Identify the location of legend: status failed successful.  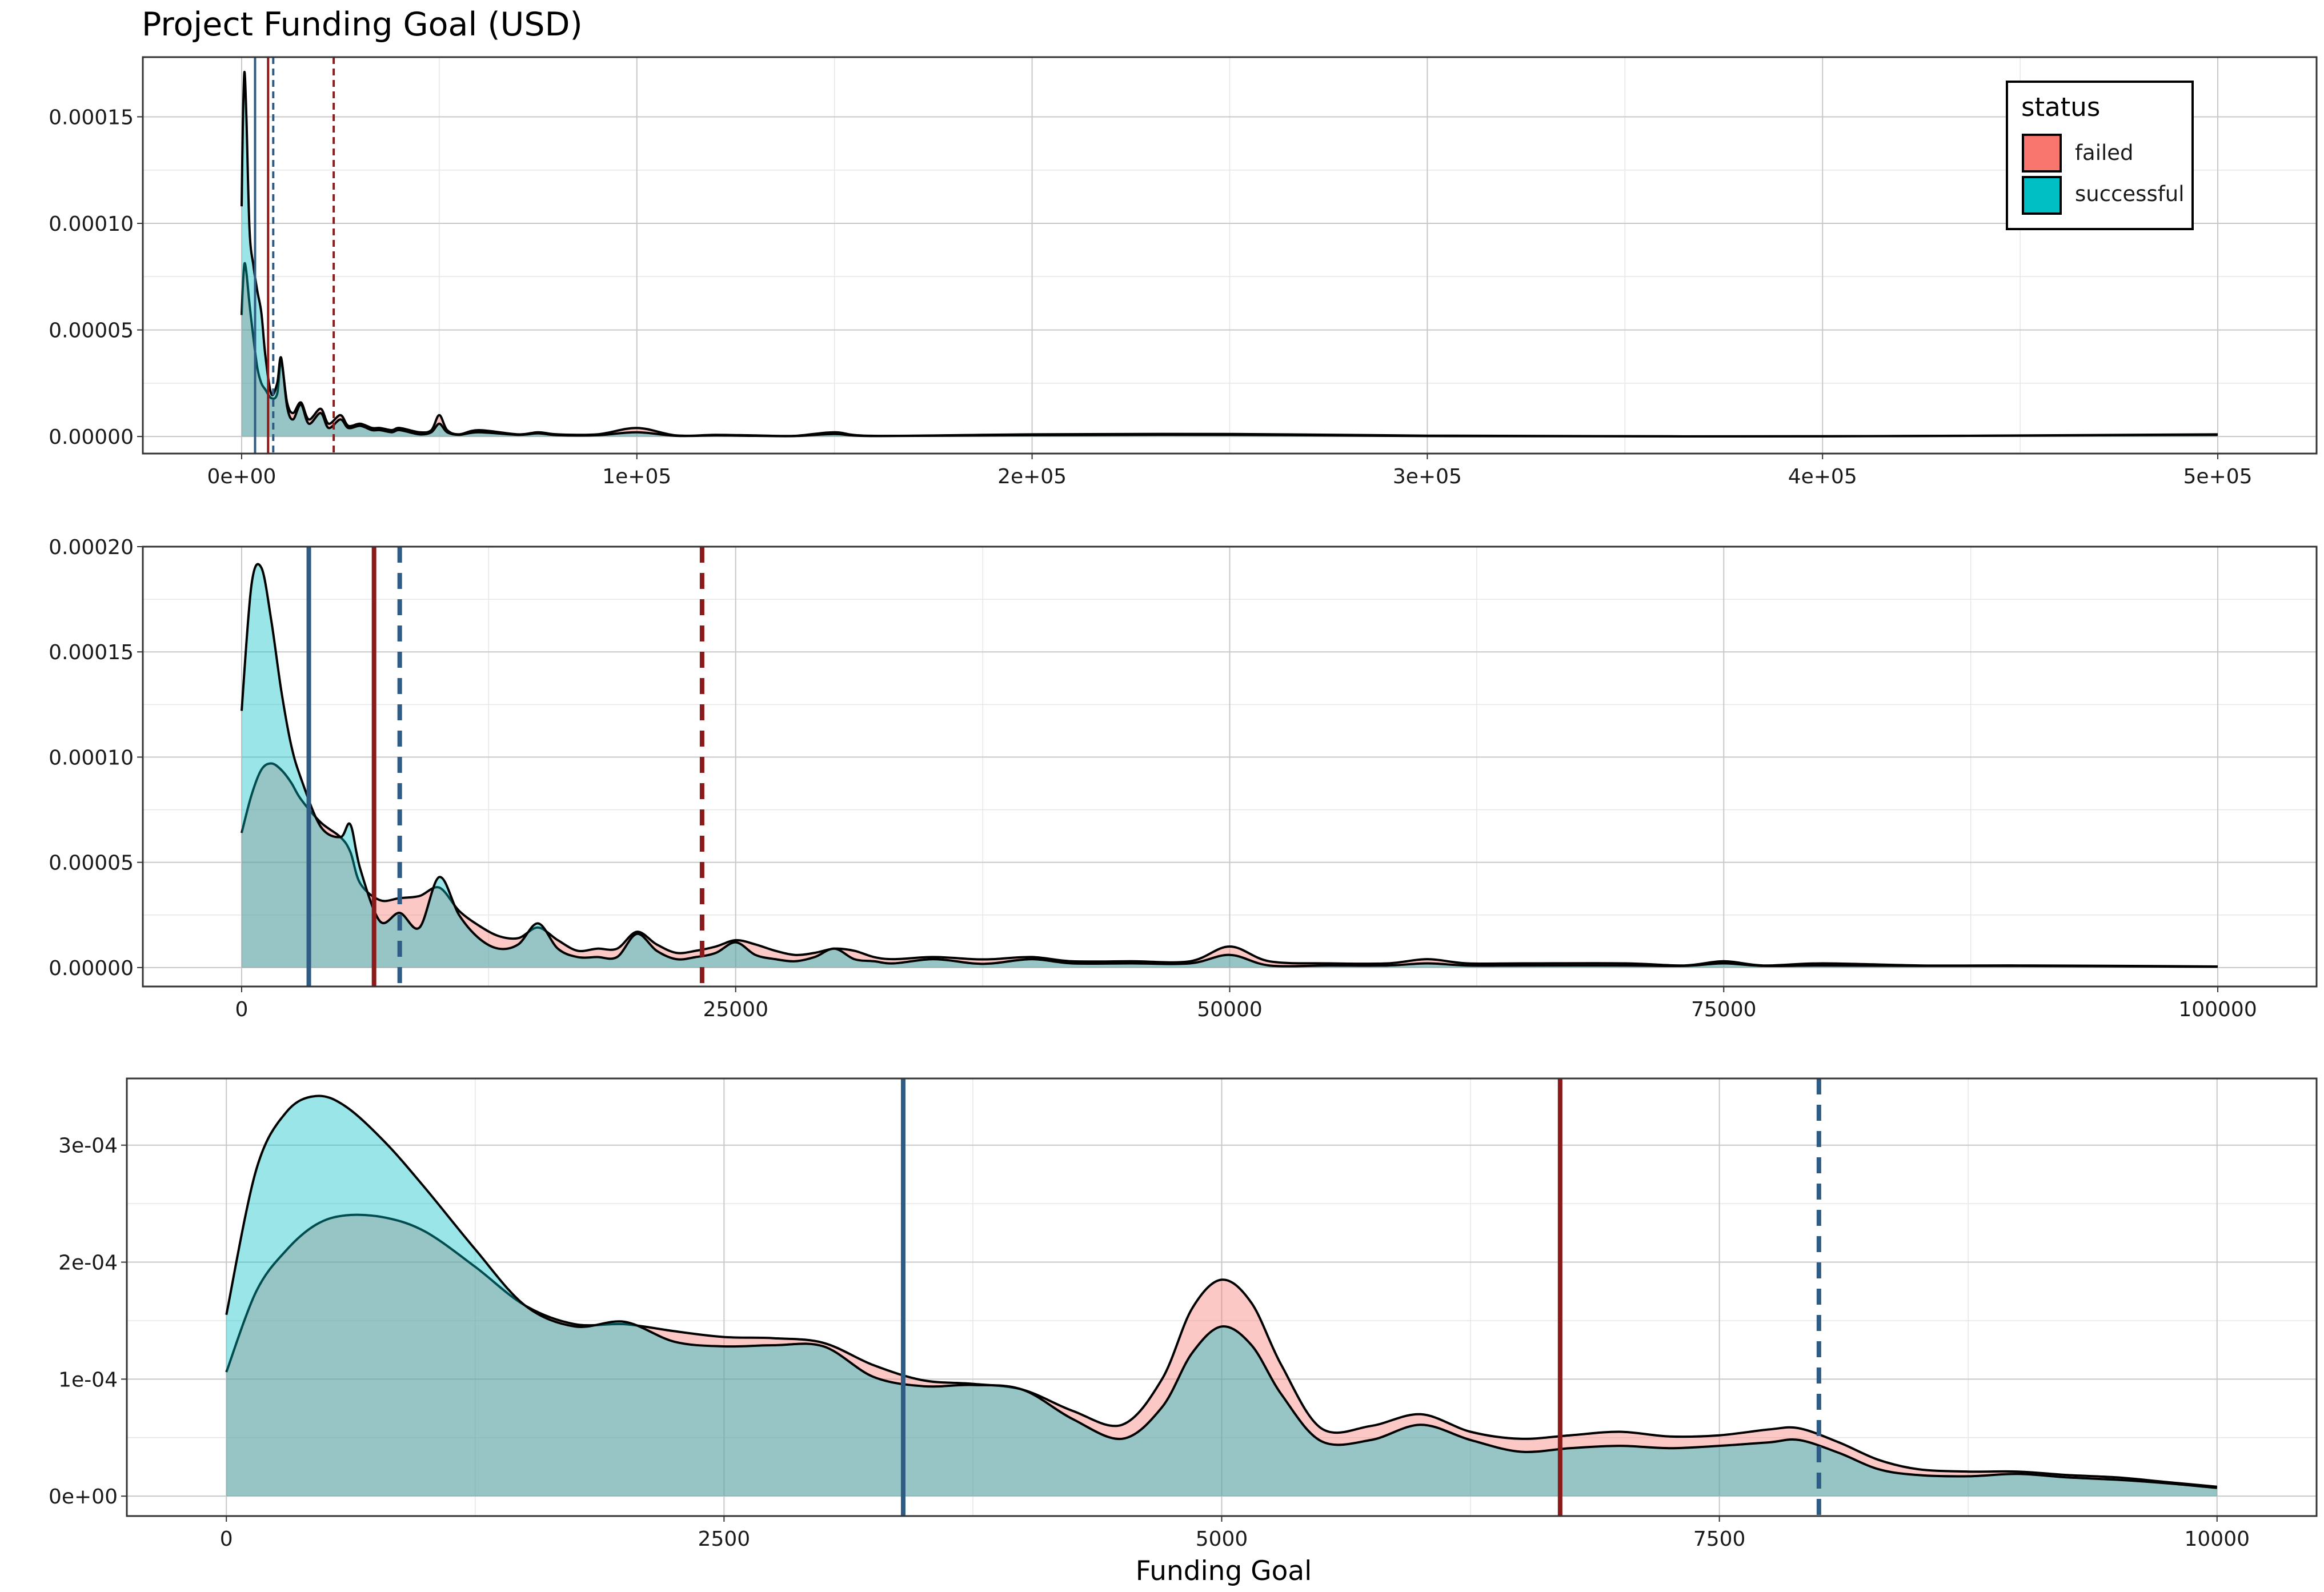
(2100, 156).